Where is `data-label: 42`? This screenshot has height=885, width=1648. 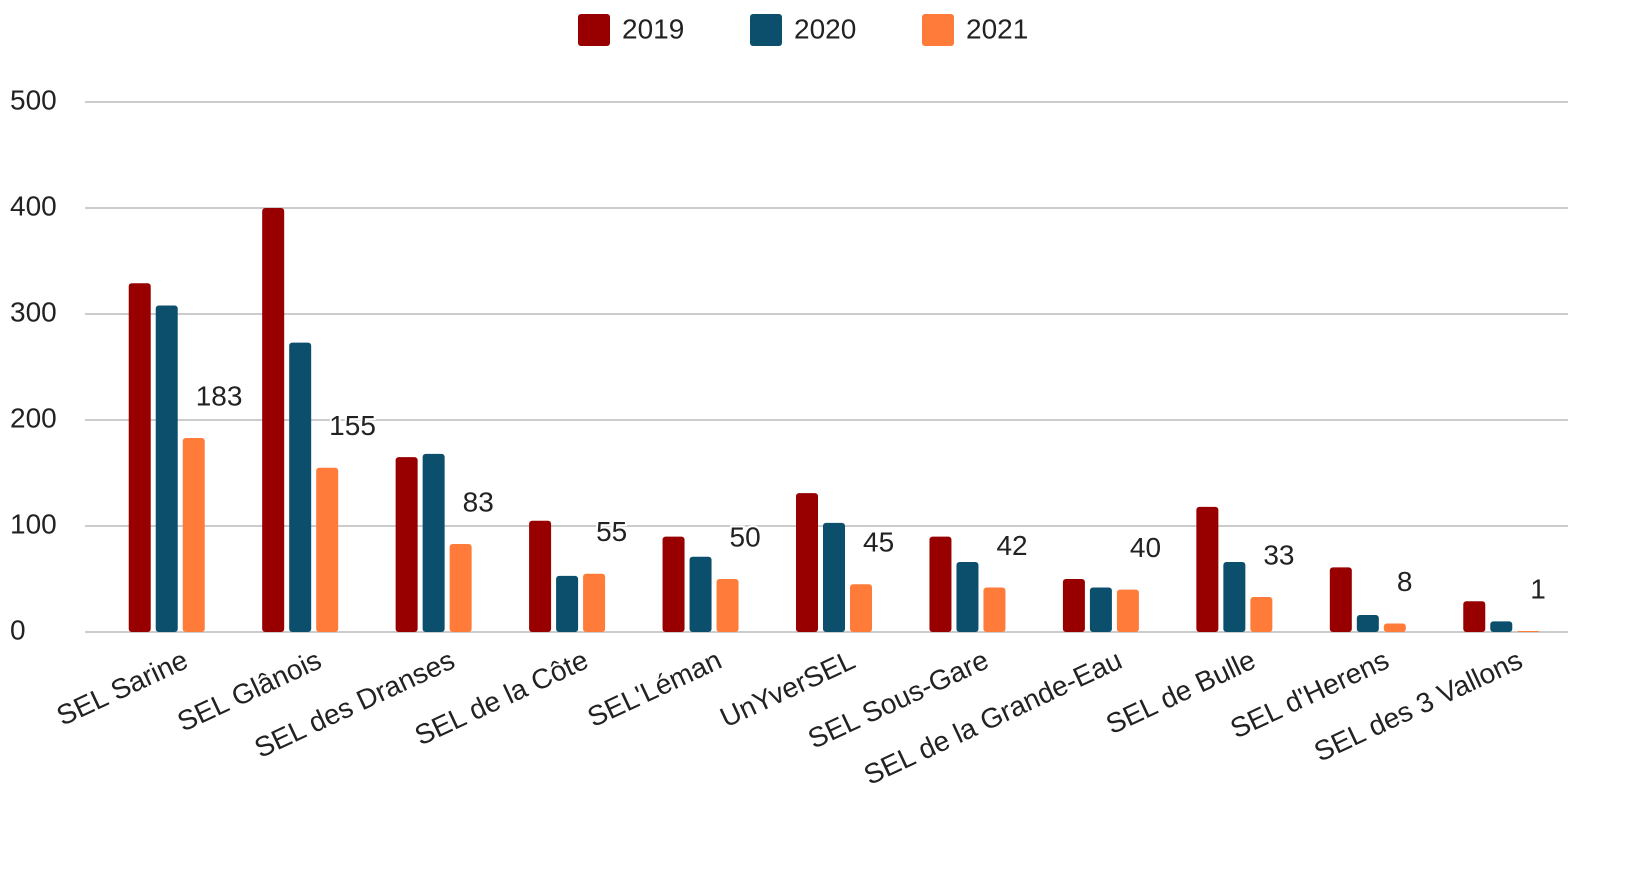
data-label: 42 is located at coordinates (1011, 545).